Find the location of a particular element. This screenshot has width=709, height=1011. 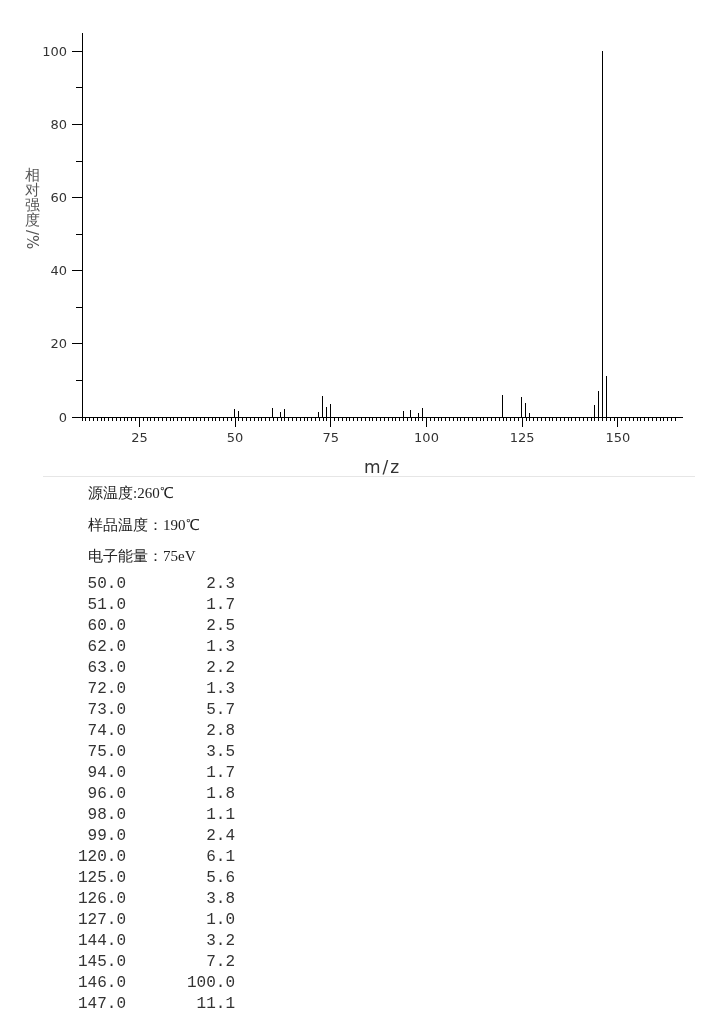

text: 3.2 is located at coordinates (220, 941).